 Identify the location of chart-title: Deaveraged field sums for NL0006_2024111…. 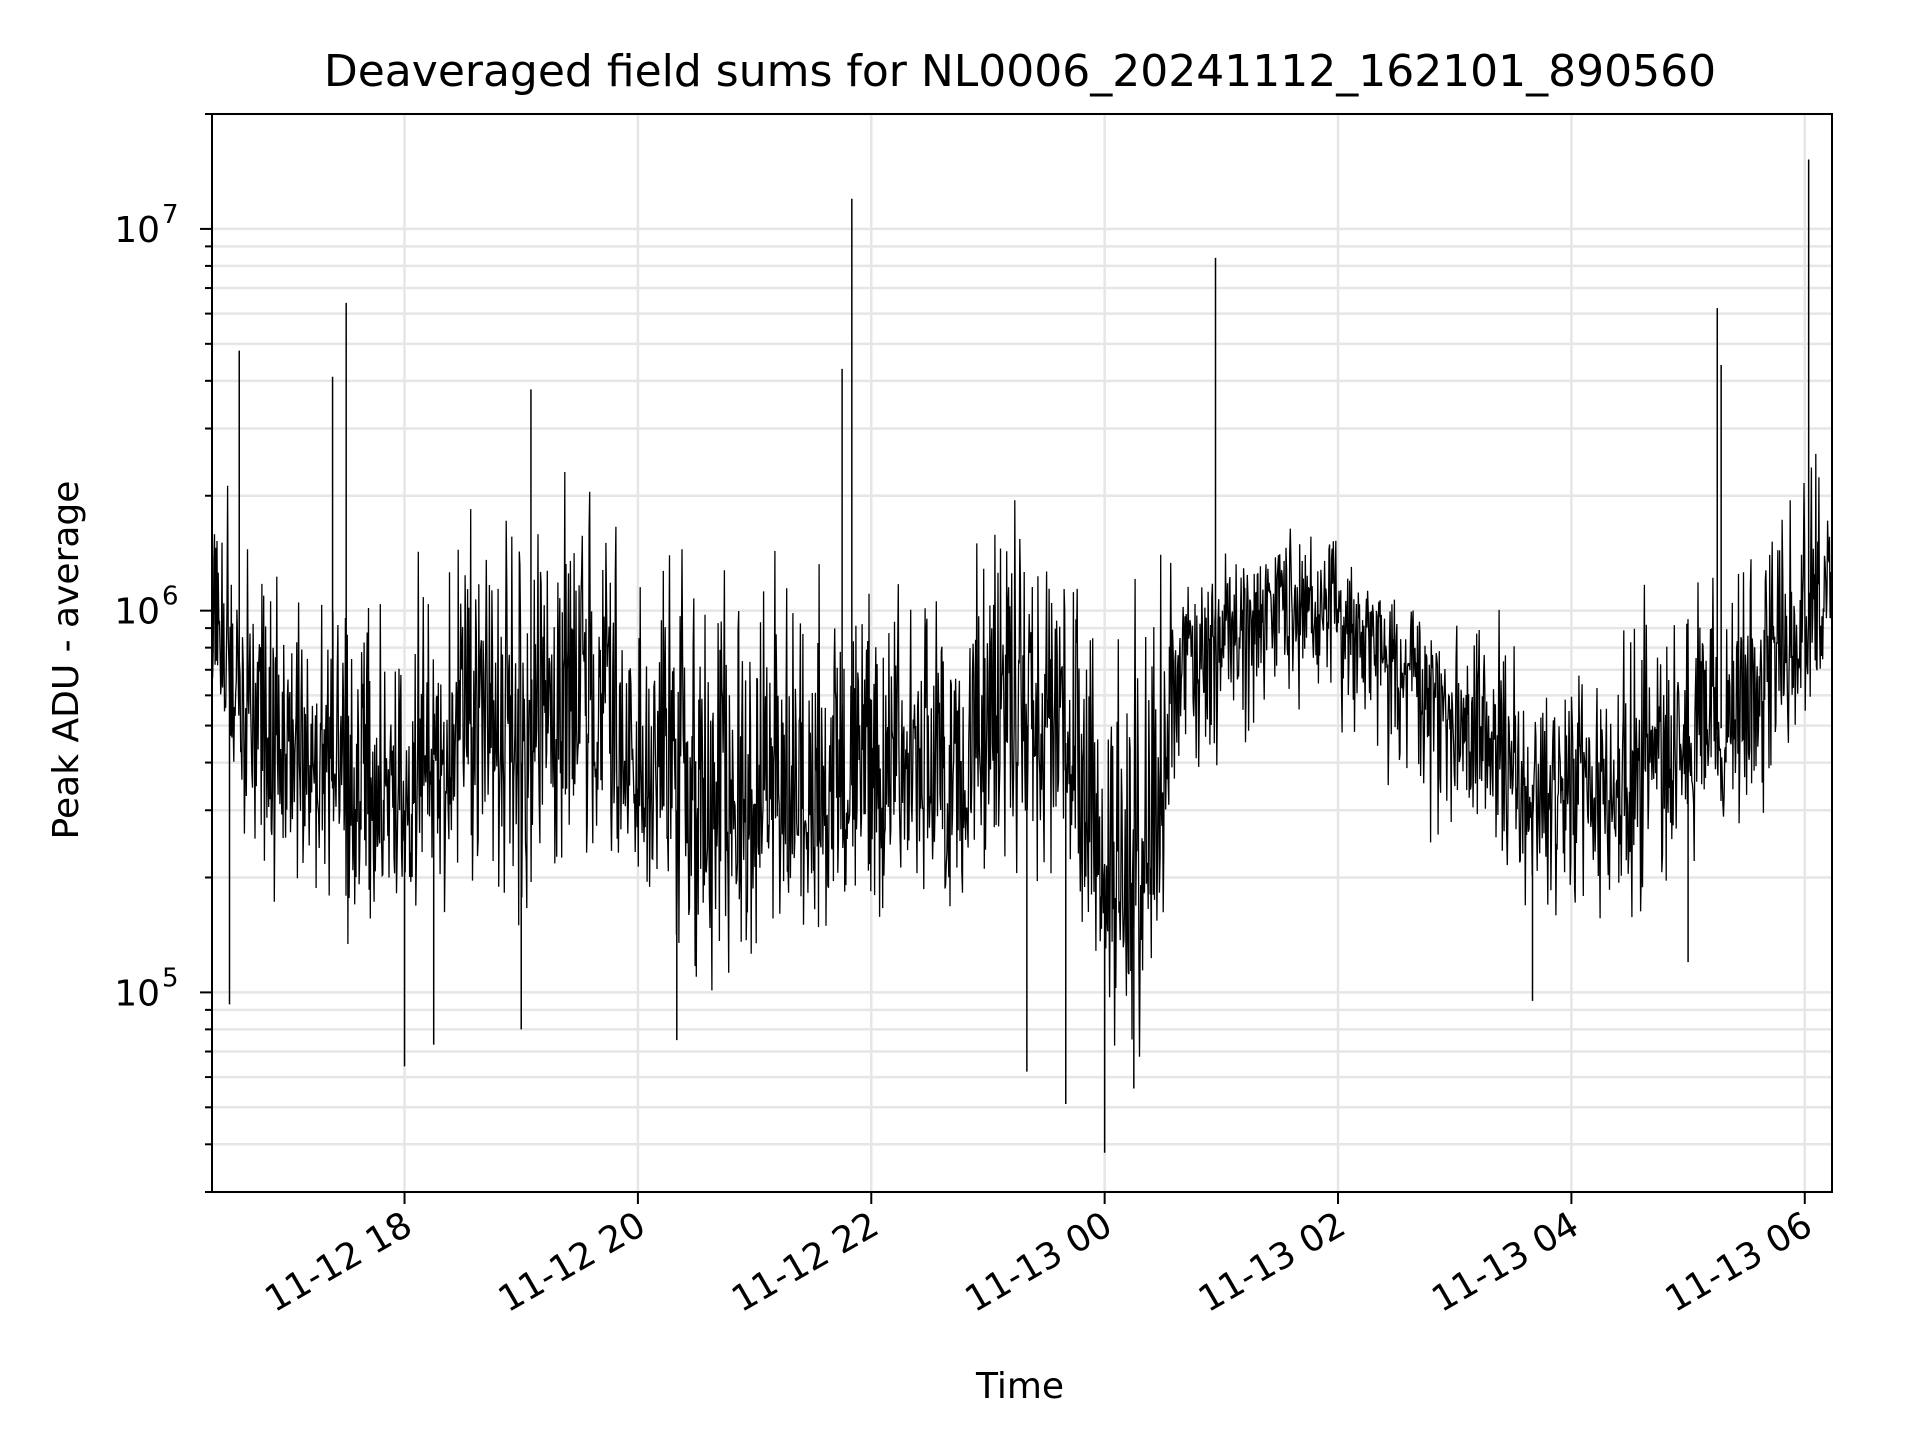
(1020, 71).